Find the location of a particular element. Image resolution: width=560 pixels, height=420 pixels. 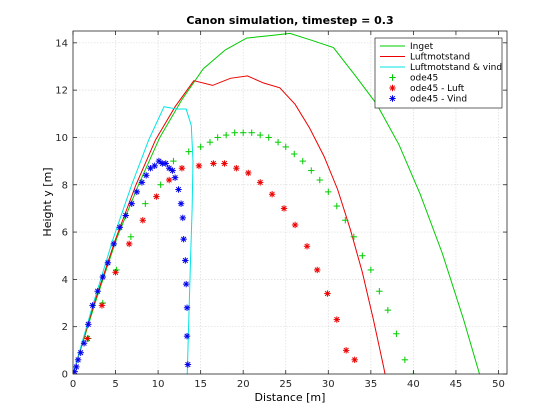

x-tick-label: 30 is located at coordinates (328, 384).